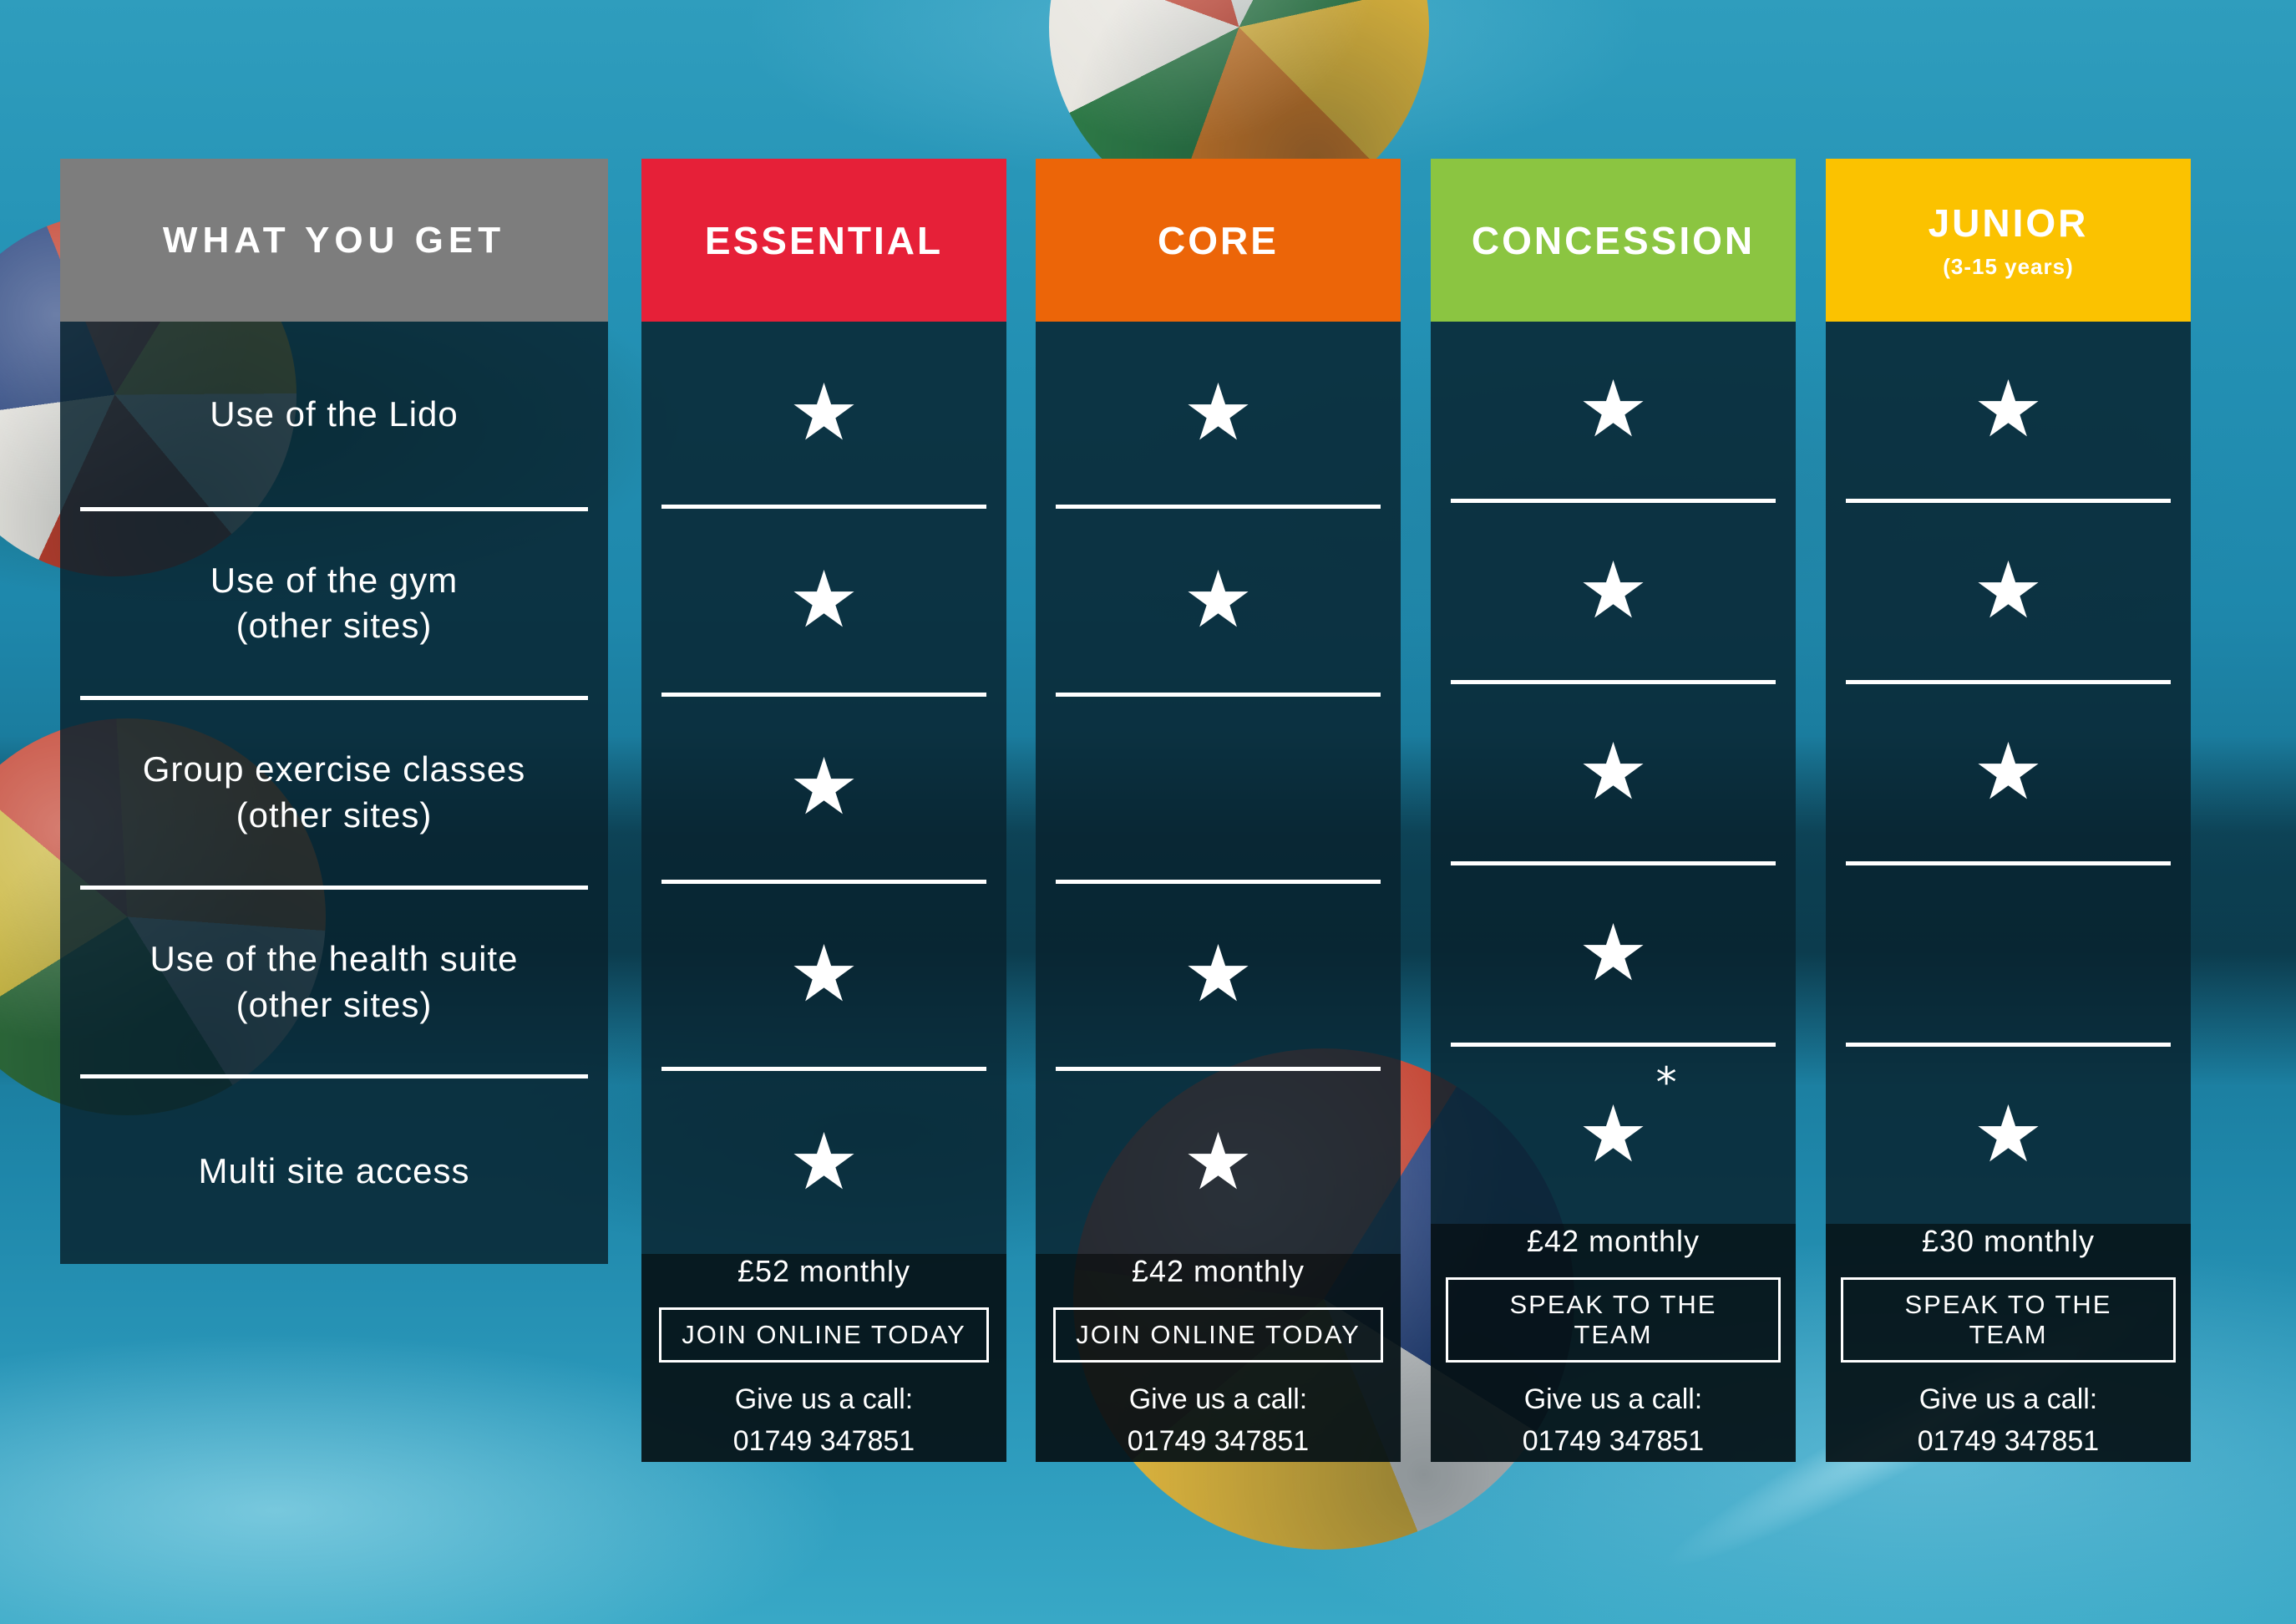 The width and height of the screenshot is (2296, 1624). I want to click on plan-header-concession: CONCESSION, so click(1613, 240).